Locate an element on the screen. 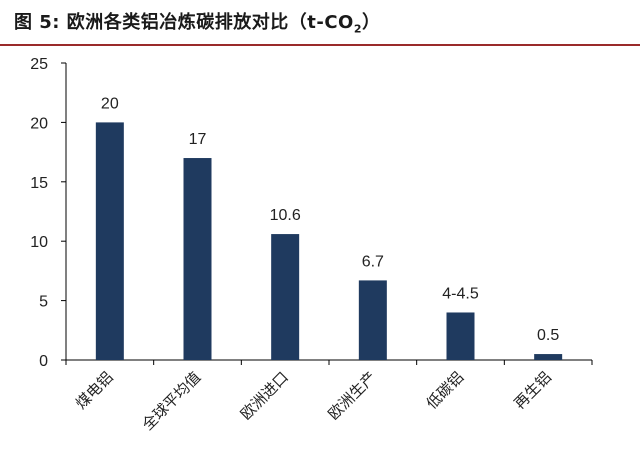 The height and width of the screenshot is (469, 640). y-tick-label: 0 is located at coordinates (43, 361).